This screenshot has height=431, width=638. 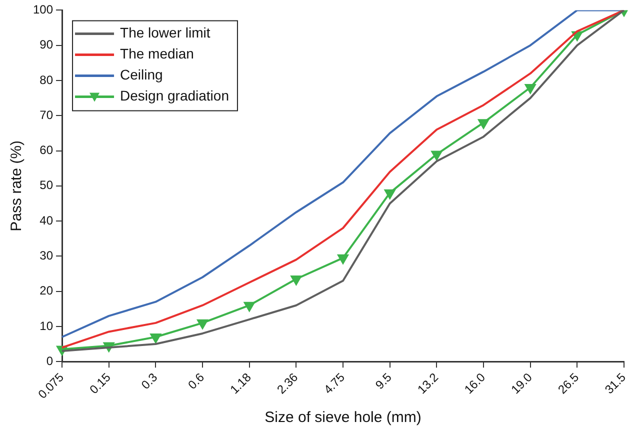 What do you see at coordinates (47, 291) in the screenshot?
I see `y-tick-label: 20` at bounding box center [47, 291].